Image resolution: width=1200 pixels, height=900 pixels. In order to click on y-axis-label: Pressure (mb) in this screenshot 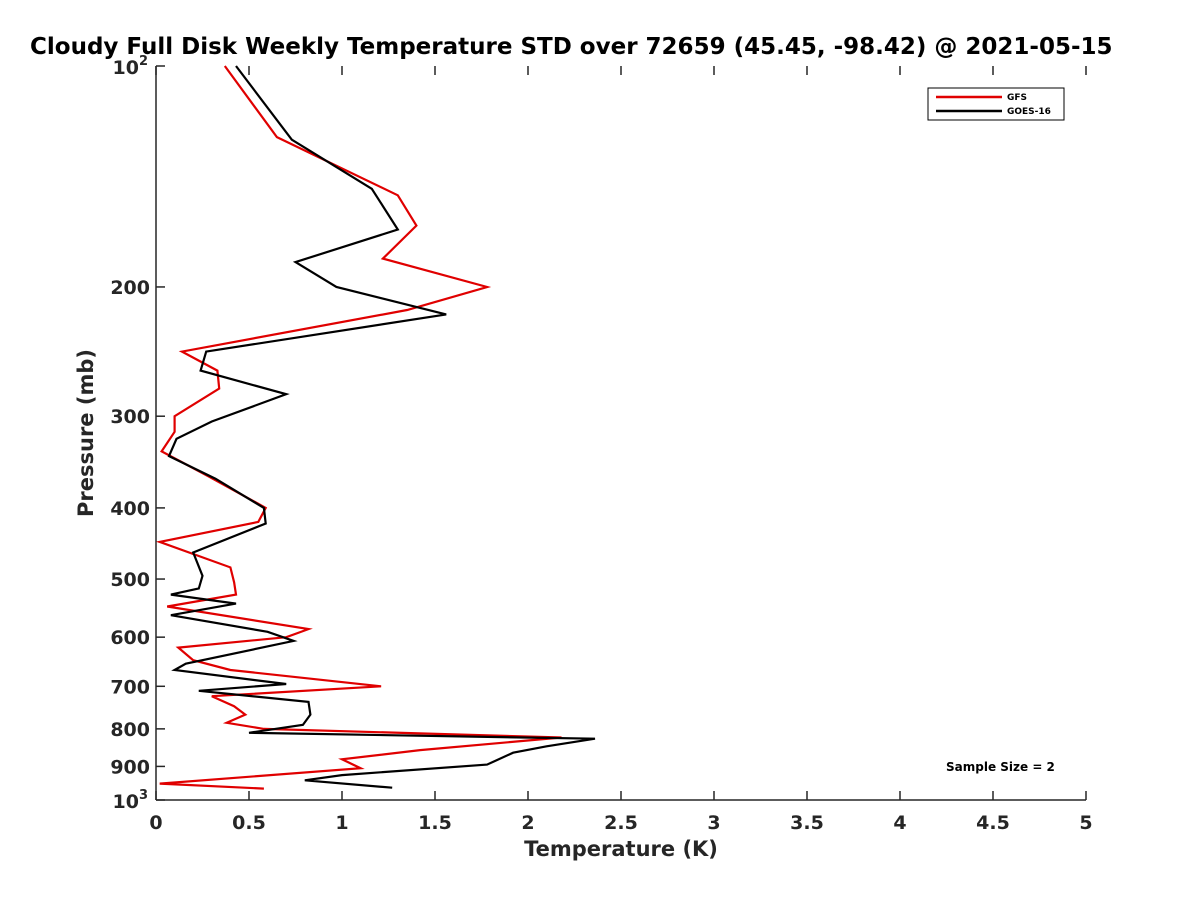, I will do `click(86, 433)`.